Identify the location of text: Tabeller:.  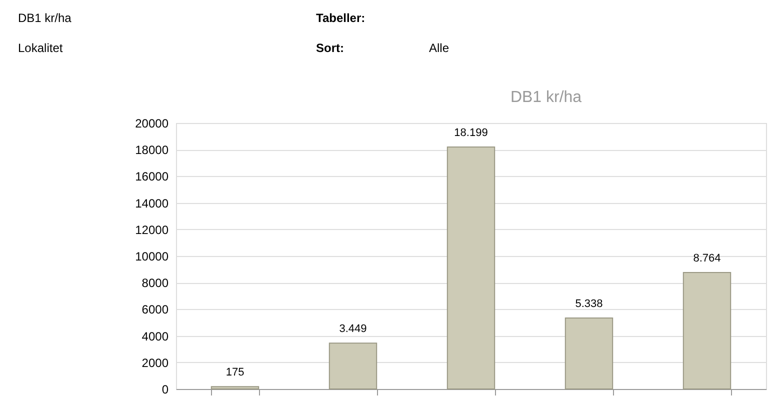
(341, 18).